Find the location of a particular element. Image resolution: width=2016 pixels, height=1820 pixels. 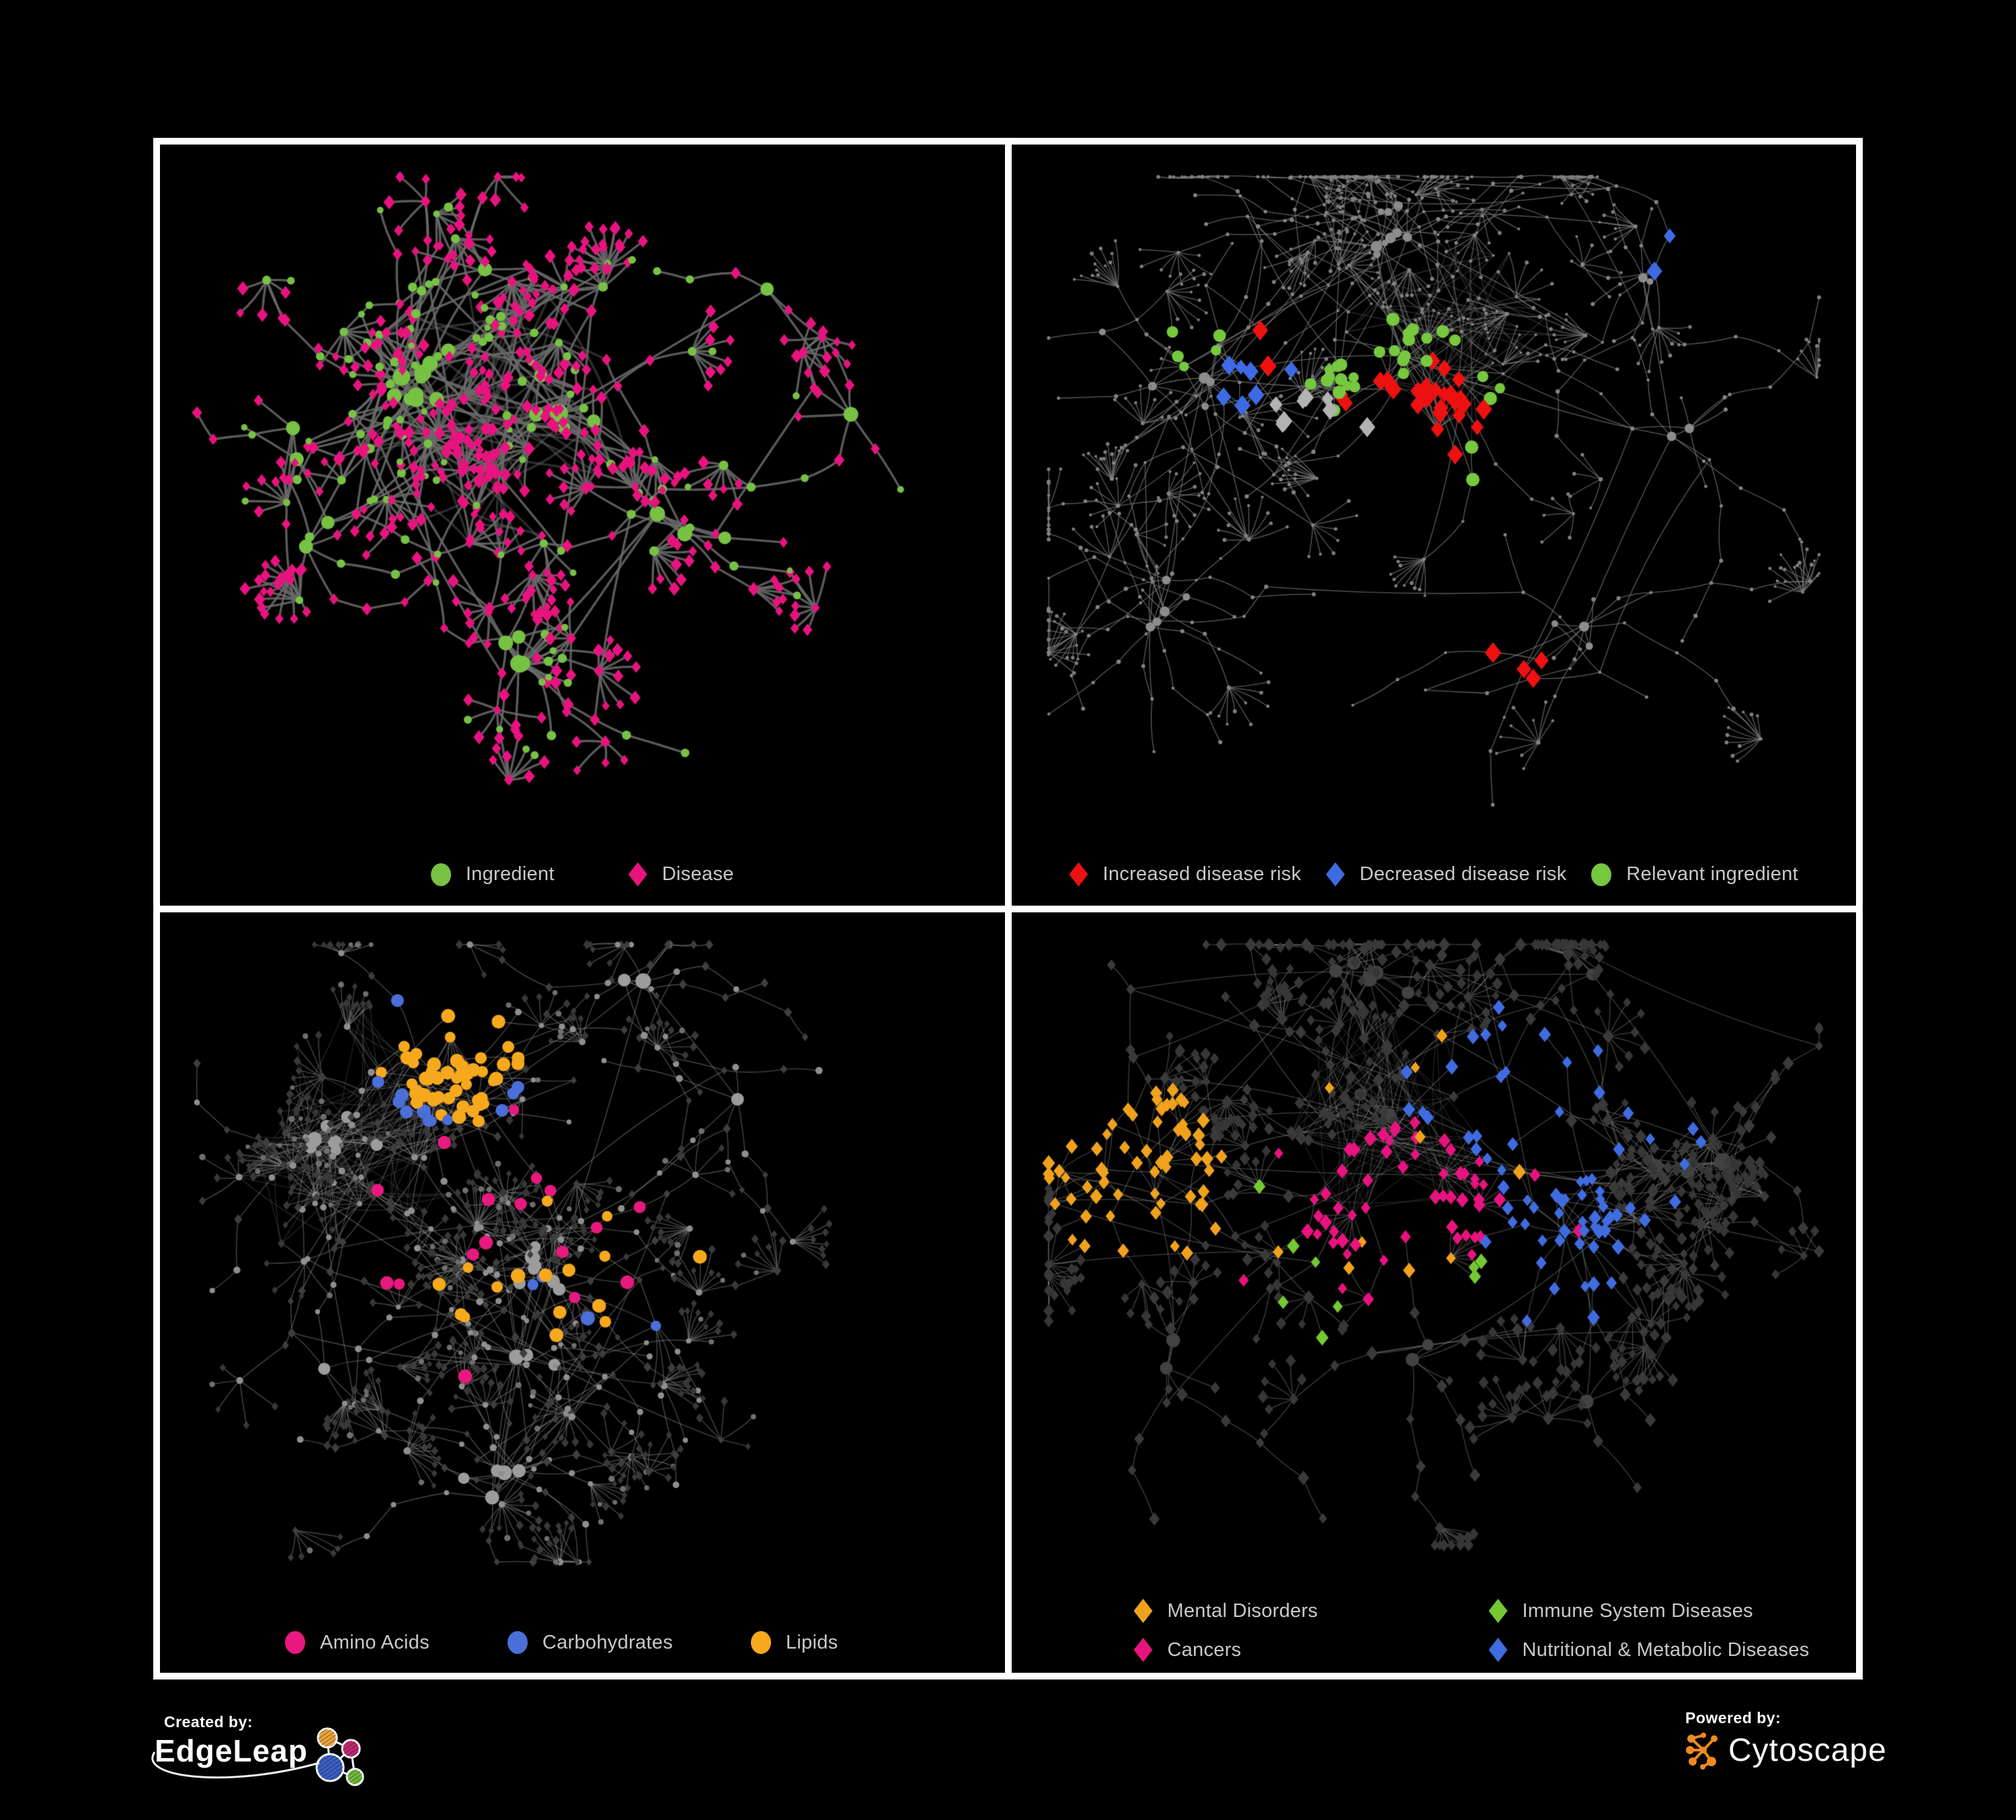

legend-item-immune-system-diseases: Immune System Diseases is located at coordinates (1649, 1611).